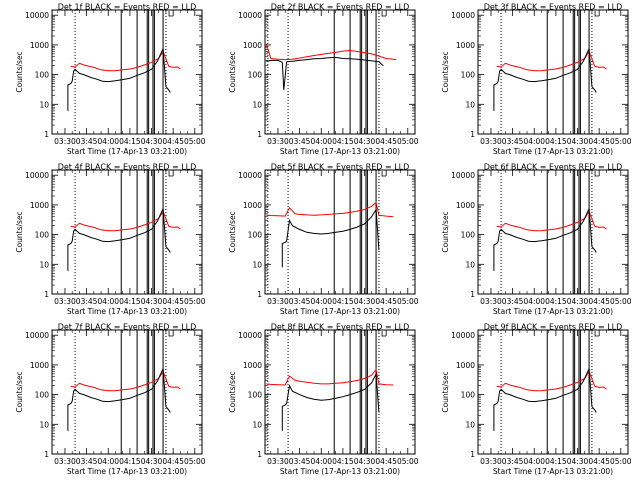  Describe the element at coordinates (340, 327) in the screenshot. I see `panel-title: Det 8f BLACK = Events RED = LLD` at that location.